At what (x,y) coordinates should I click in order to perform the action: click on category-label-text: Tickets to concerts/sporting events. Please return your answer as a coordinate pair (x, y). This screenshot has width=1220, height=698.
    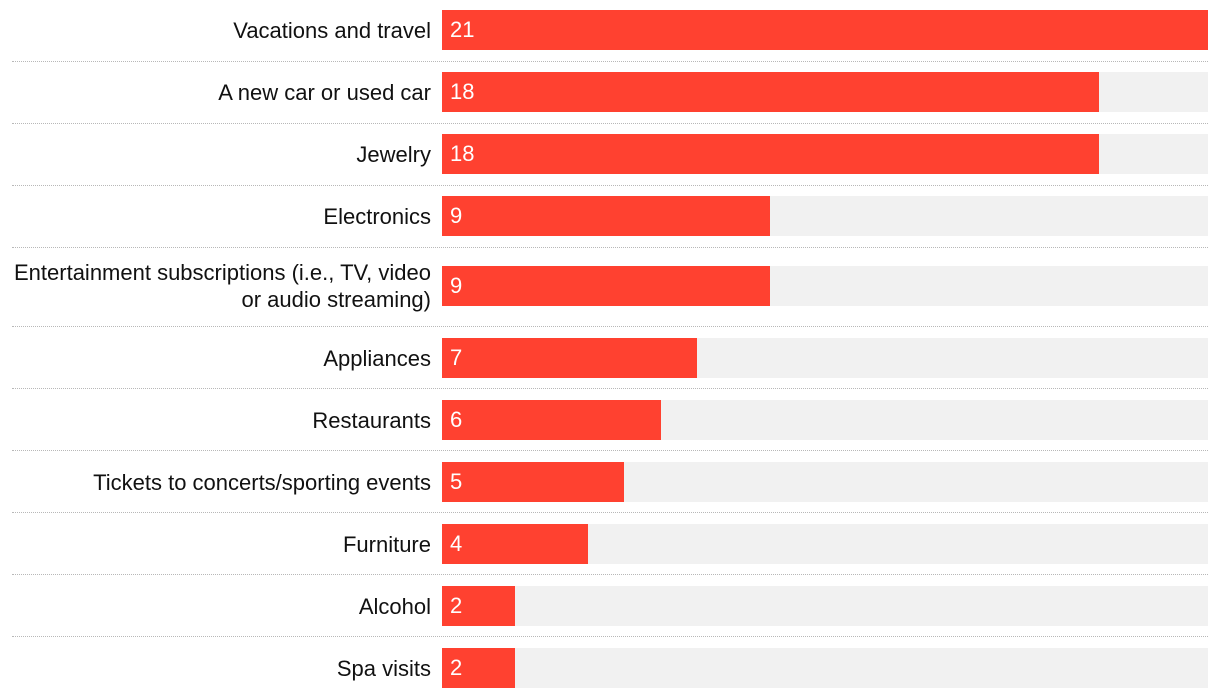
    Looking at the image, I should click on (262, 482).